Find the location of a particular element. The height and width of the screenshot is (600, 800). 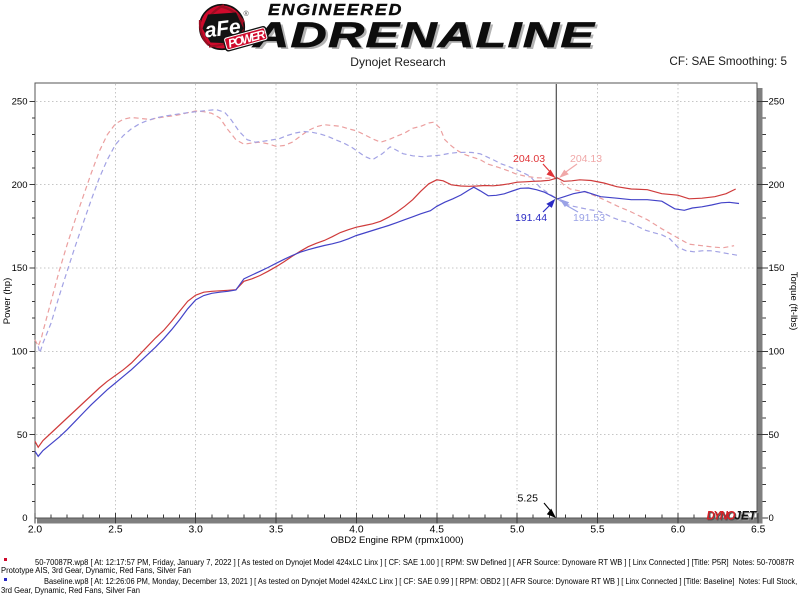

svg-text: Power (hp) is located at coordinates (7, 301).